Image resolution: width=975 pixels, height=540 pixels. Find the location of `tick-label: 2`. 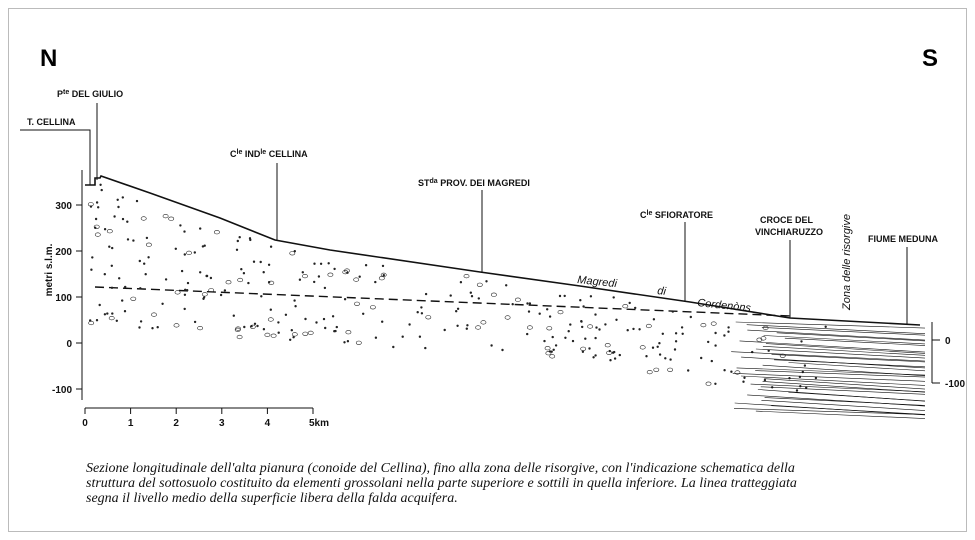

tick-label: 2 is located at coordinates (176, 423).